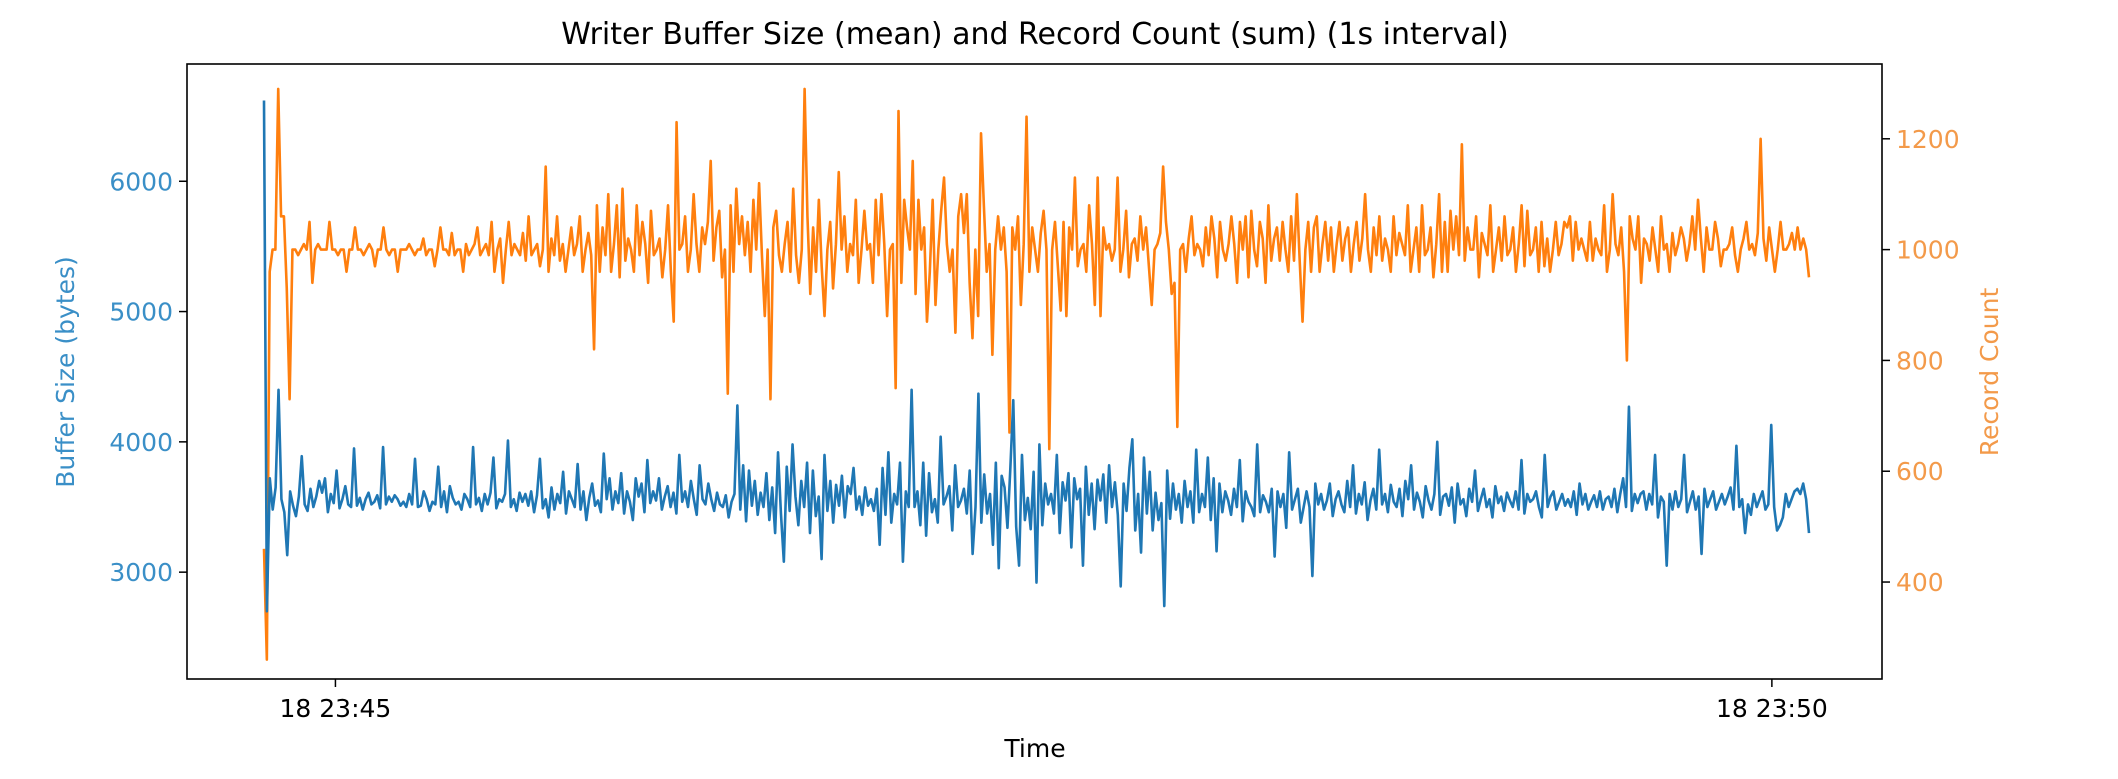  I want to click on y-right-tick-label: 400, so click(1920, 582).